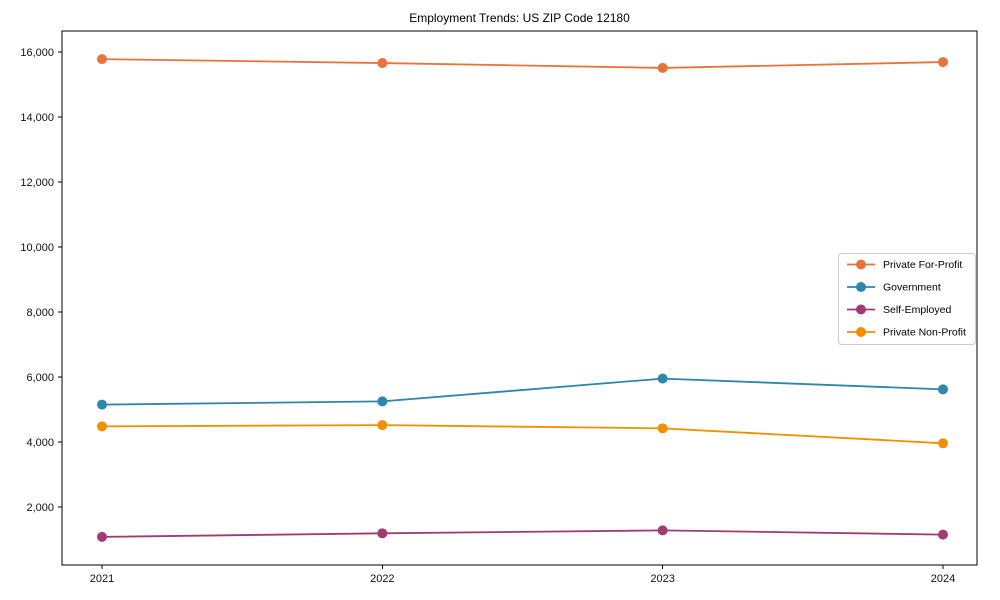 This screenshot has height=600, width=1000. What do you see at coordinates (917, 310) in the screenshot?
I see `legend-label: Self-Employed` at bounding box center [917, 310].